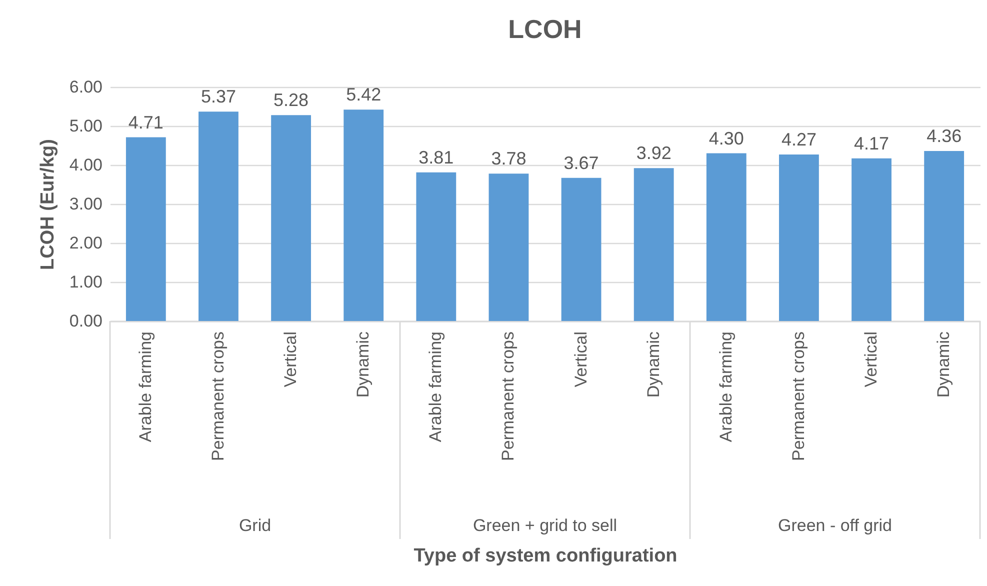 The image size is (987, 586). Describe the element at coordinates (218, 96) in the screenshot. I see `data-label: 5.37` at that location.